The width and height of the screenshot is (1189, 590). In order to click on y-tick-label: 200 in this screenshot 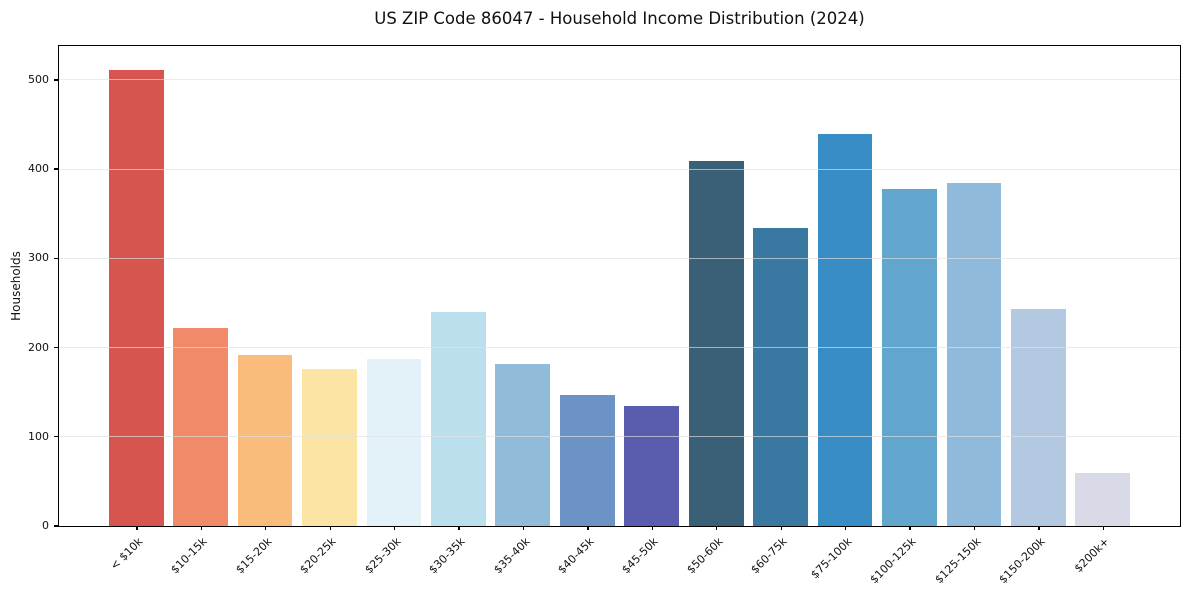, I will do `click(38, 347)`.